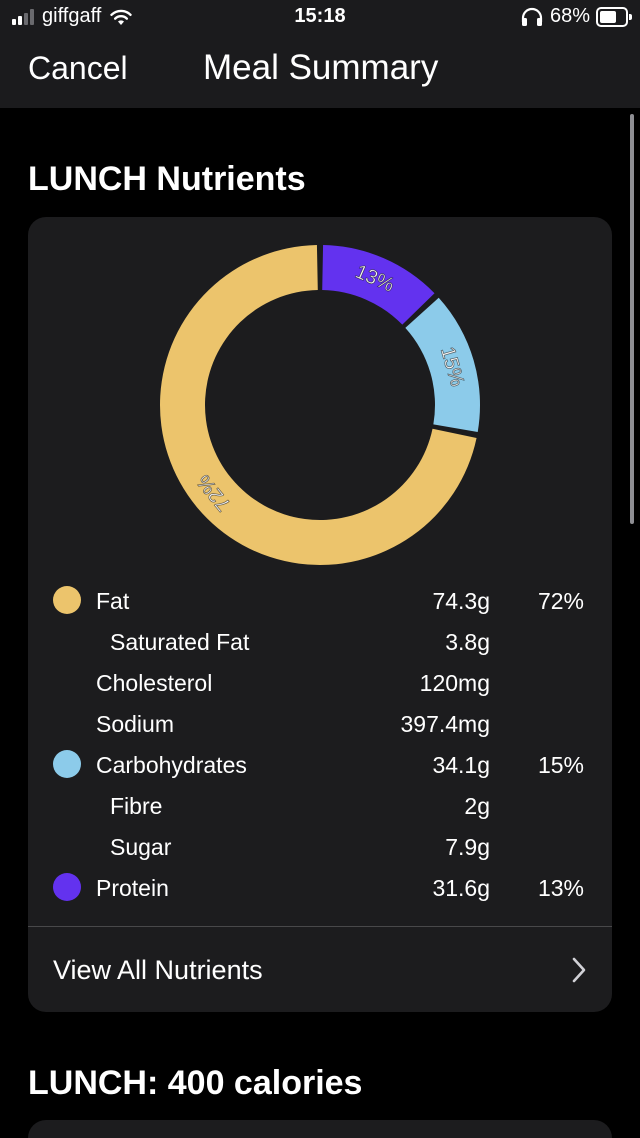  Describe the element at coordinates (23, 16) in the screenshot. I see `signal-strength-icon` at that location.